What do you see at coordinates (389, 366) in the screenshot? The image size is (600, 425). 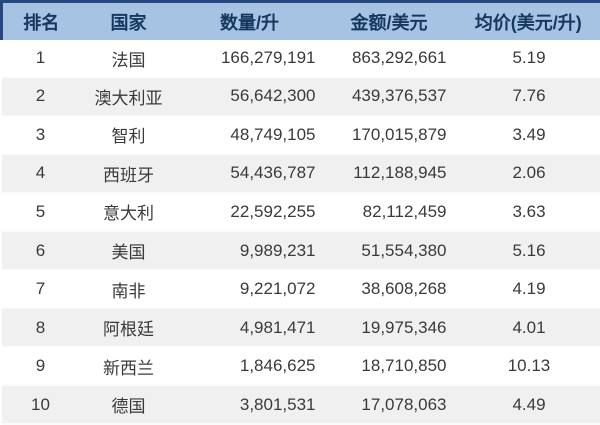 I see `amount-cell: 18,710,850` at bounding box center [389, 366].